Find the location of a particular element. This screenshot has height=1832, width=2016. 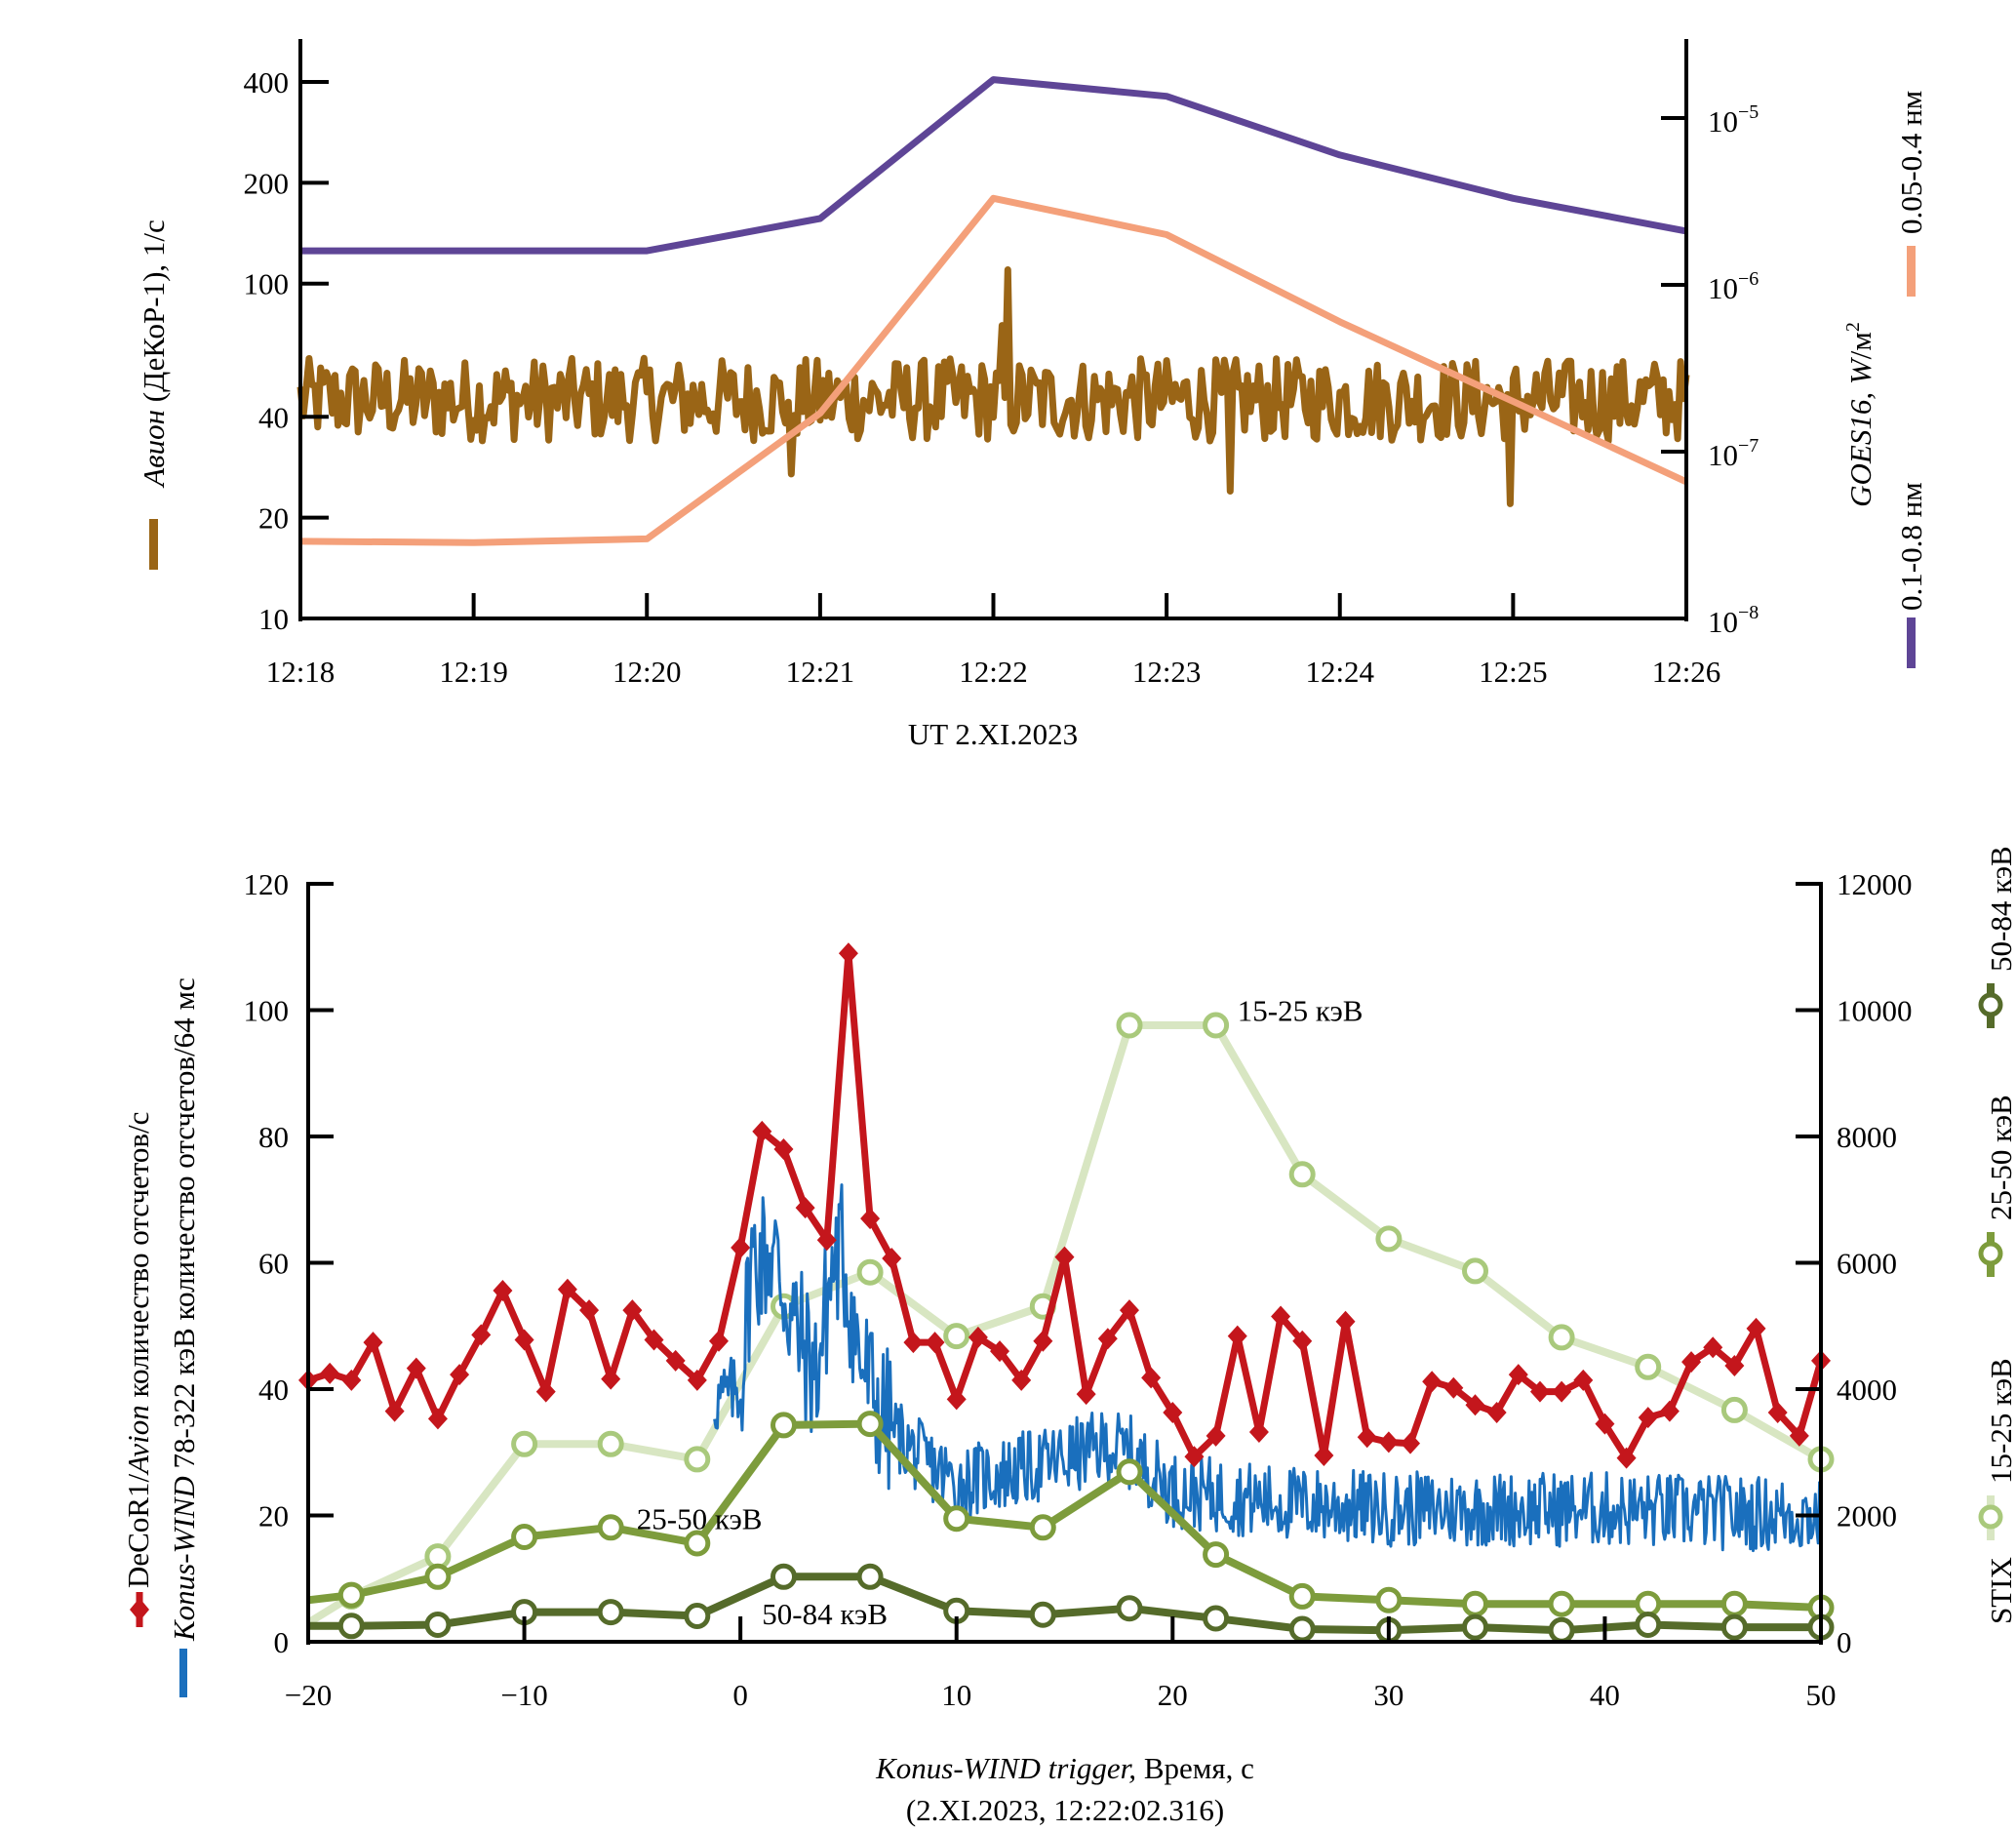

bottom-annotations: 15-25 кэВ 25-50 кэВ 50-84 кэВ is located at coordinates (1001, 1313).